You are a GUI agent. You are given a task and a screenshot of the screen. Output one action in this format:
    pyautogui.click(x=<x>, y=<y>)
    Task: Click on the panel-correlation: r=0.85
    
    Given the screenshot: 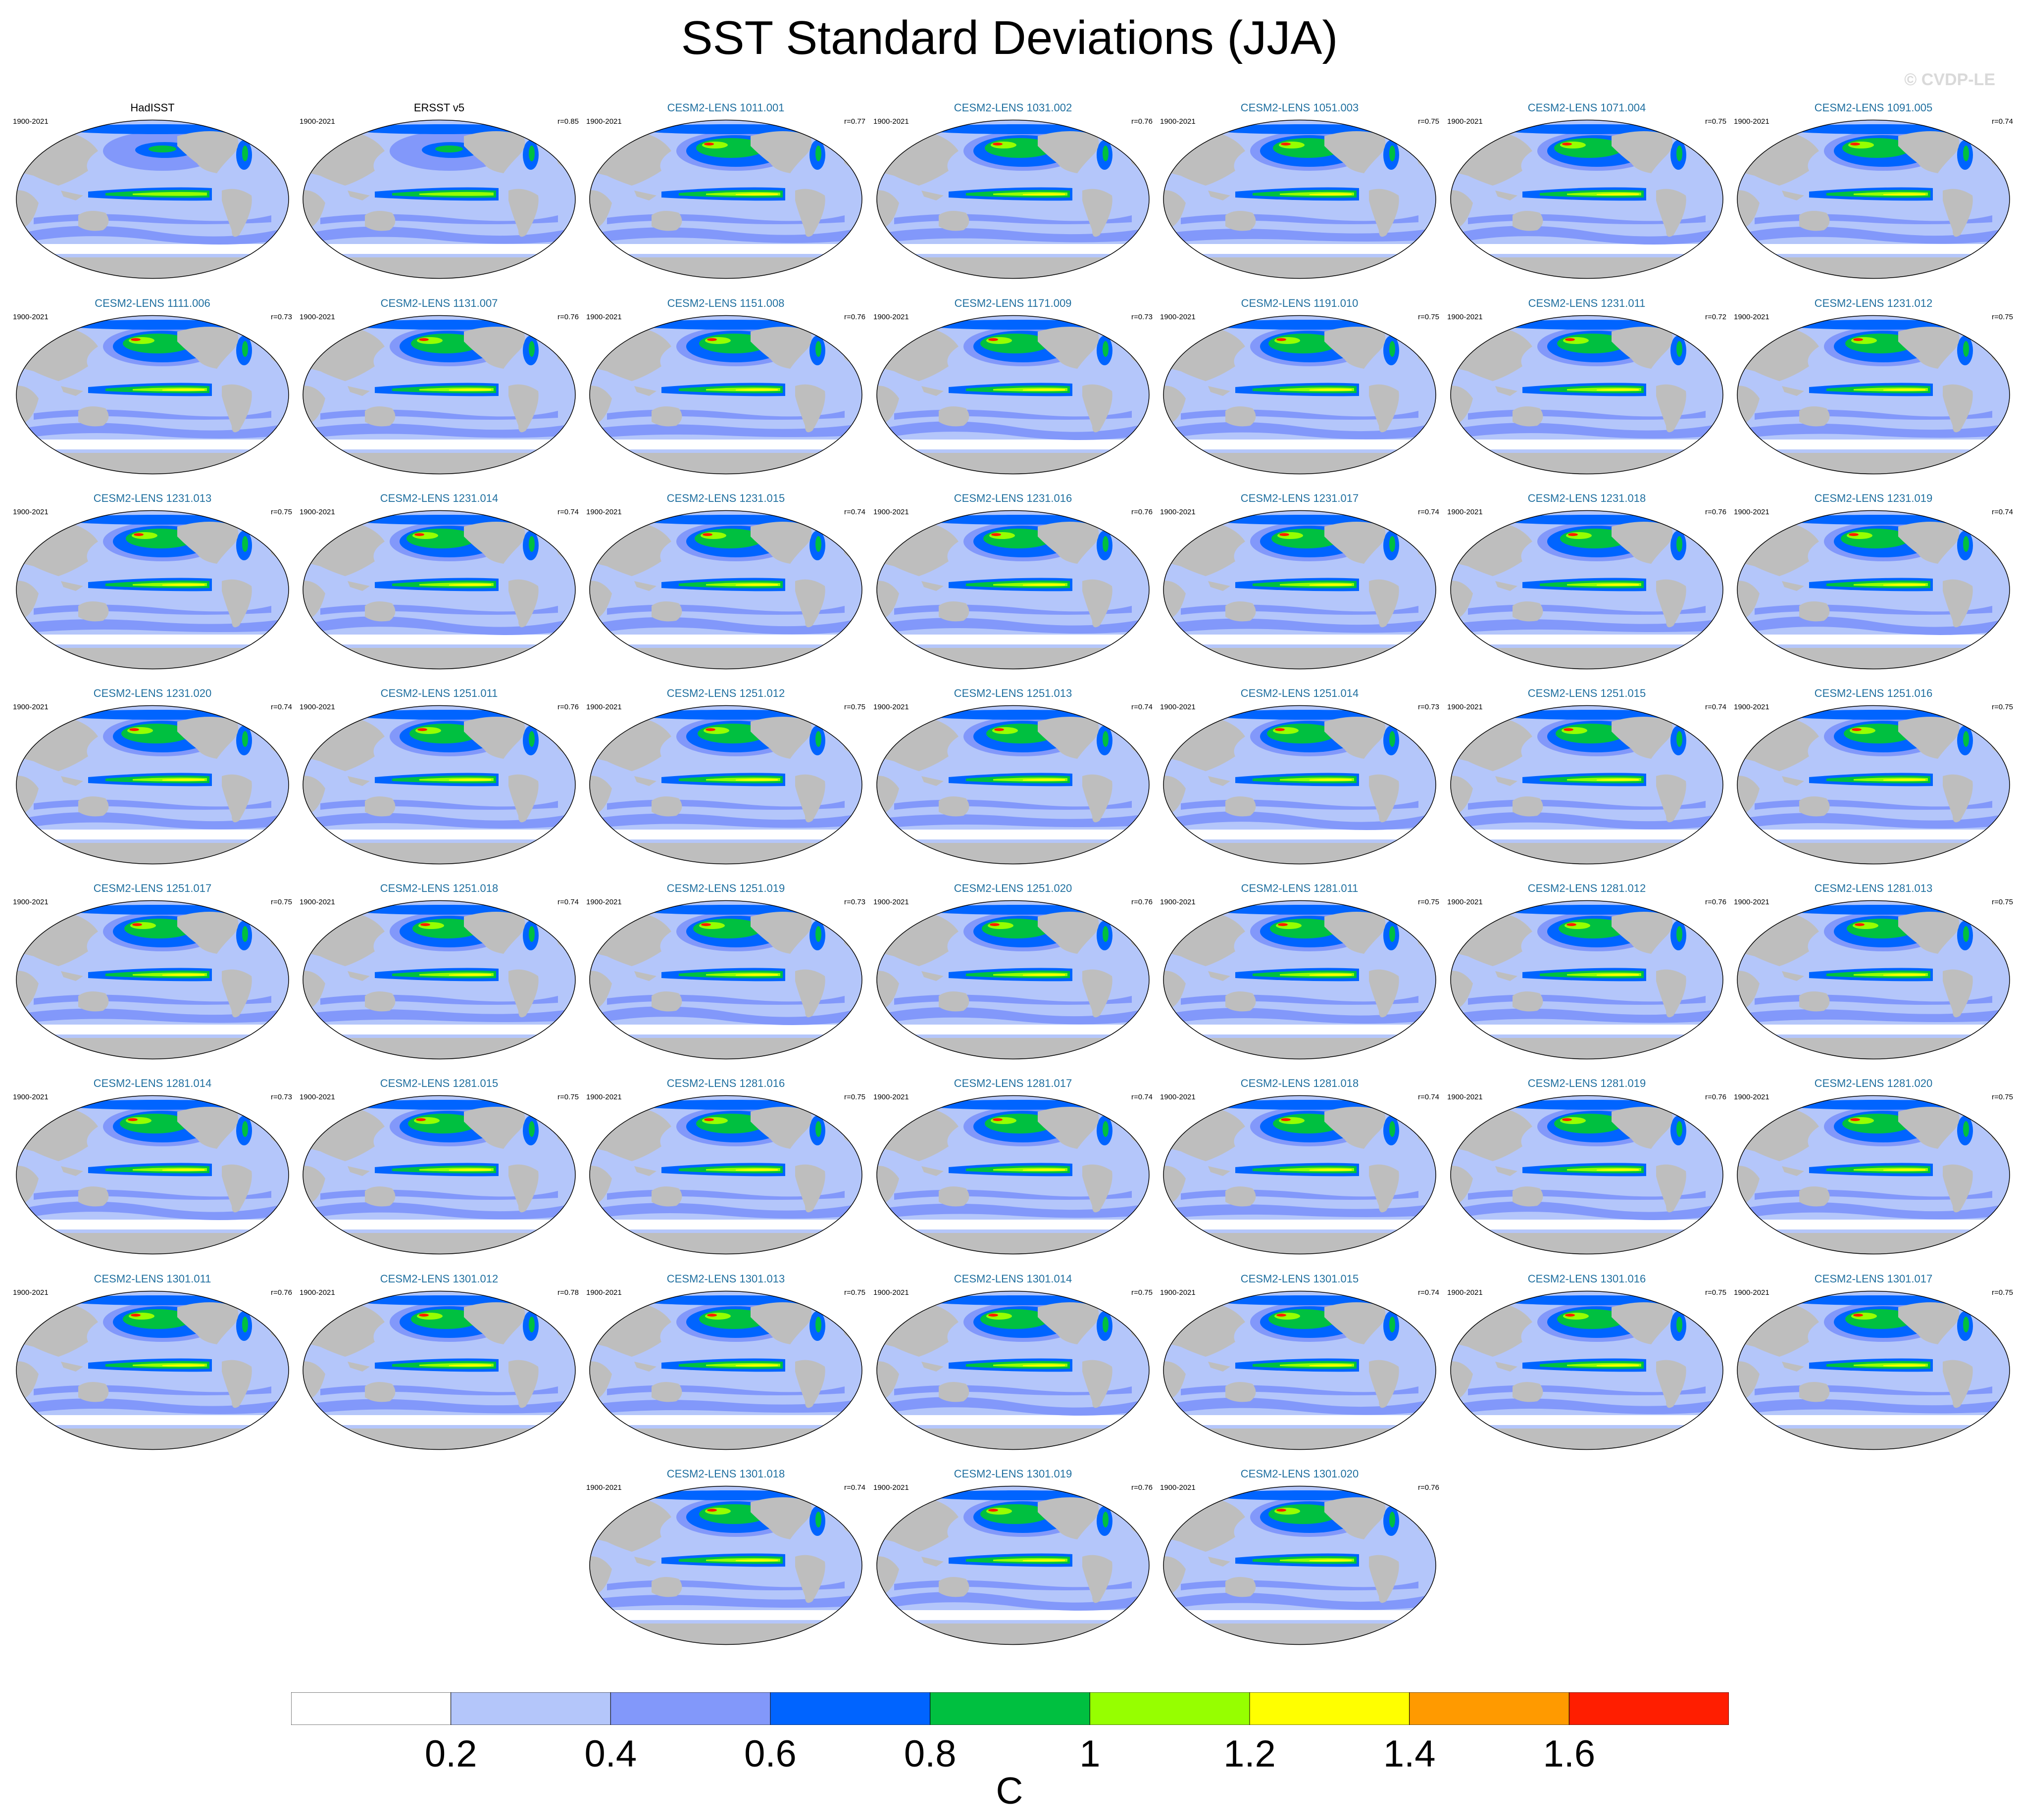 What is the action you would take?
    pyautogui.click(x=568, y=121)
    